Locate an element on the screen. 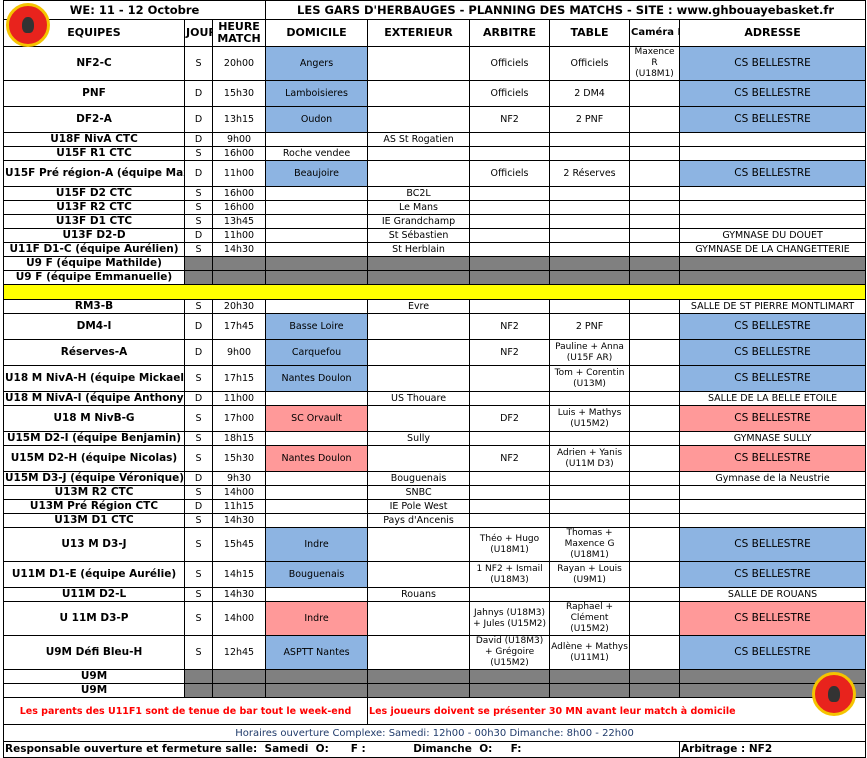 The image size is (867, 758). domicile-cell: Basse Loire is located at coordinates (317, 326).